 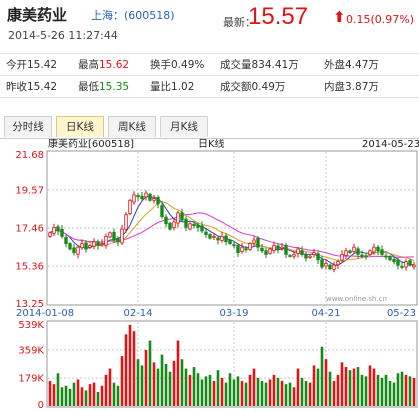 I want to click on chart-tabs: 分时线 日K线 周K线 月K线, so click(x=209, y=127).